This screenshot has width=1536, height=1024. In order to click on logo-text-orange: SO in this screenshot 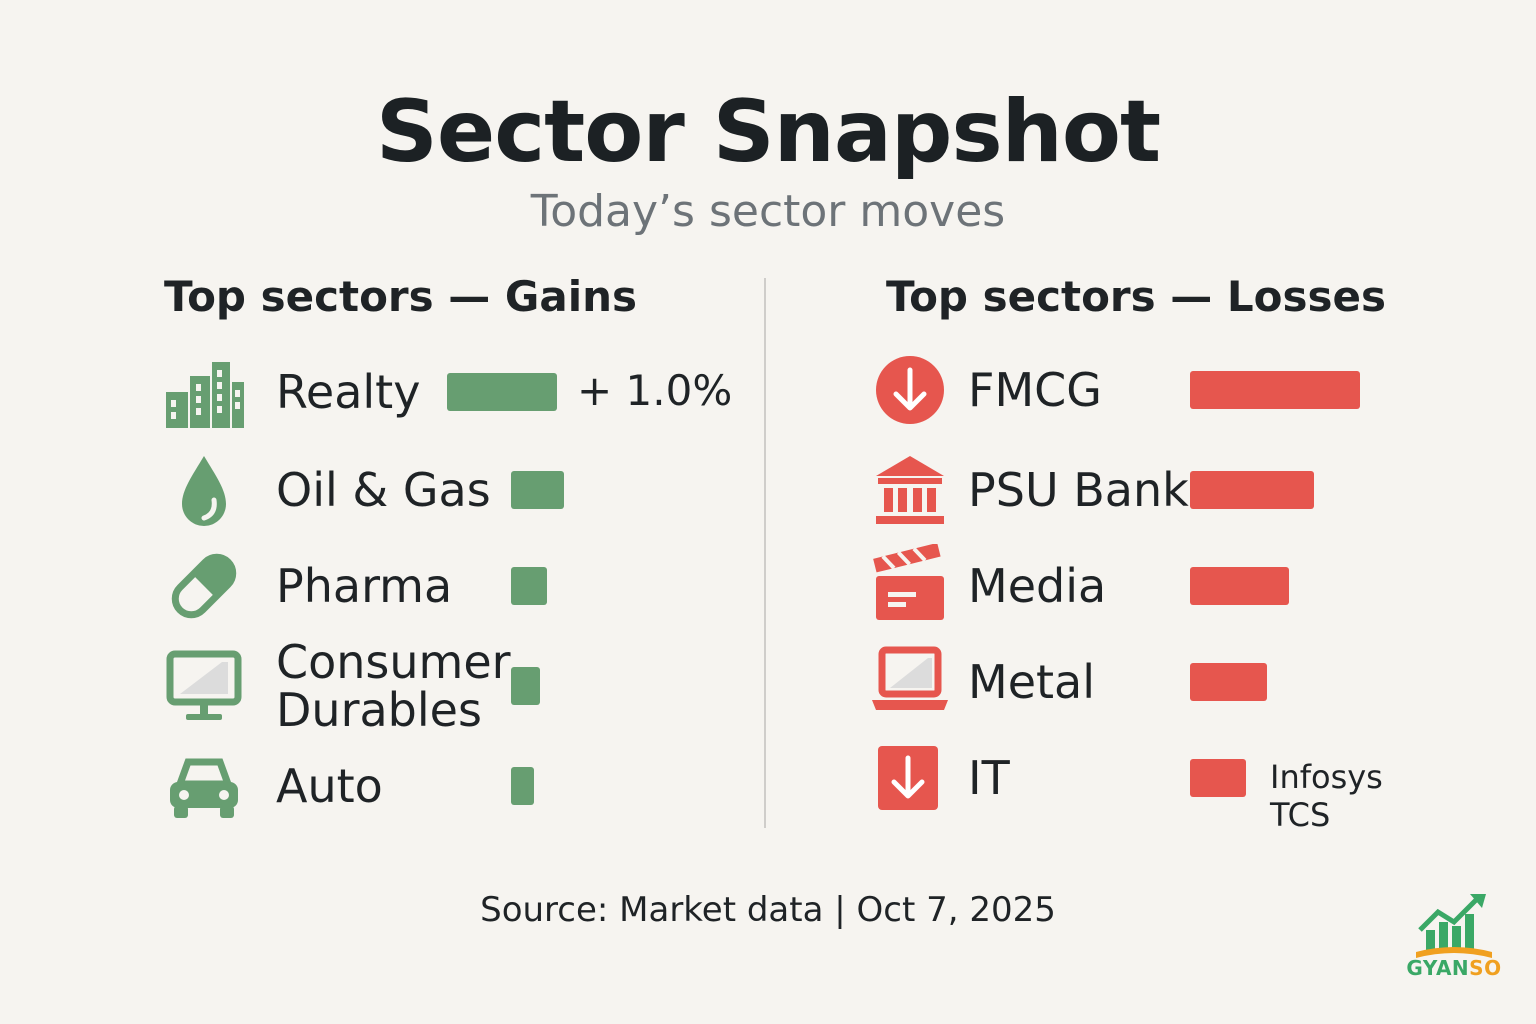, I will do `click(1485, 968)`.